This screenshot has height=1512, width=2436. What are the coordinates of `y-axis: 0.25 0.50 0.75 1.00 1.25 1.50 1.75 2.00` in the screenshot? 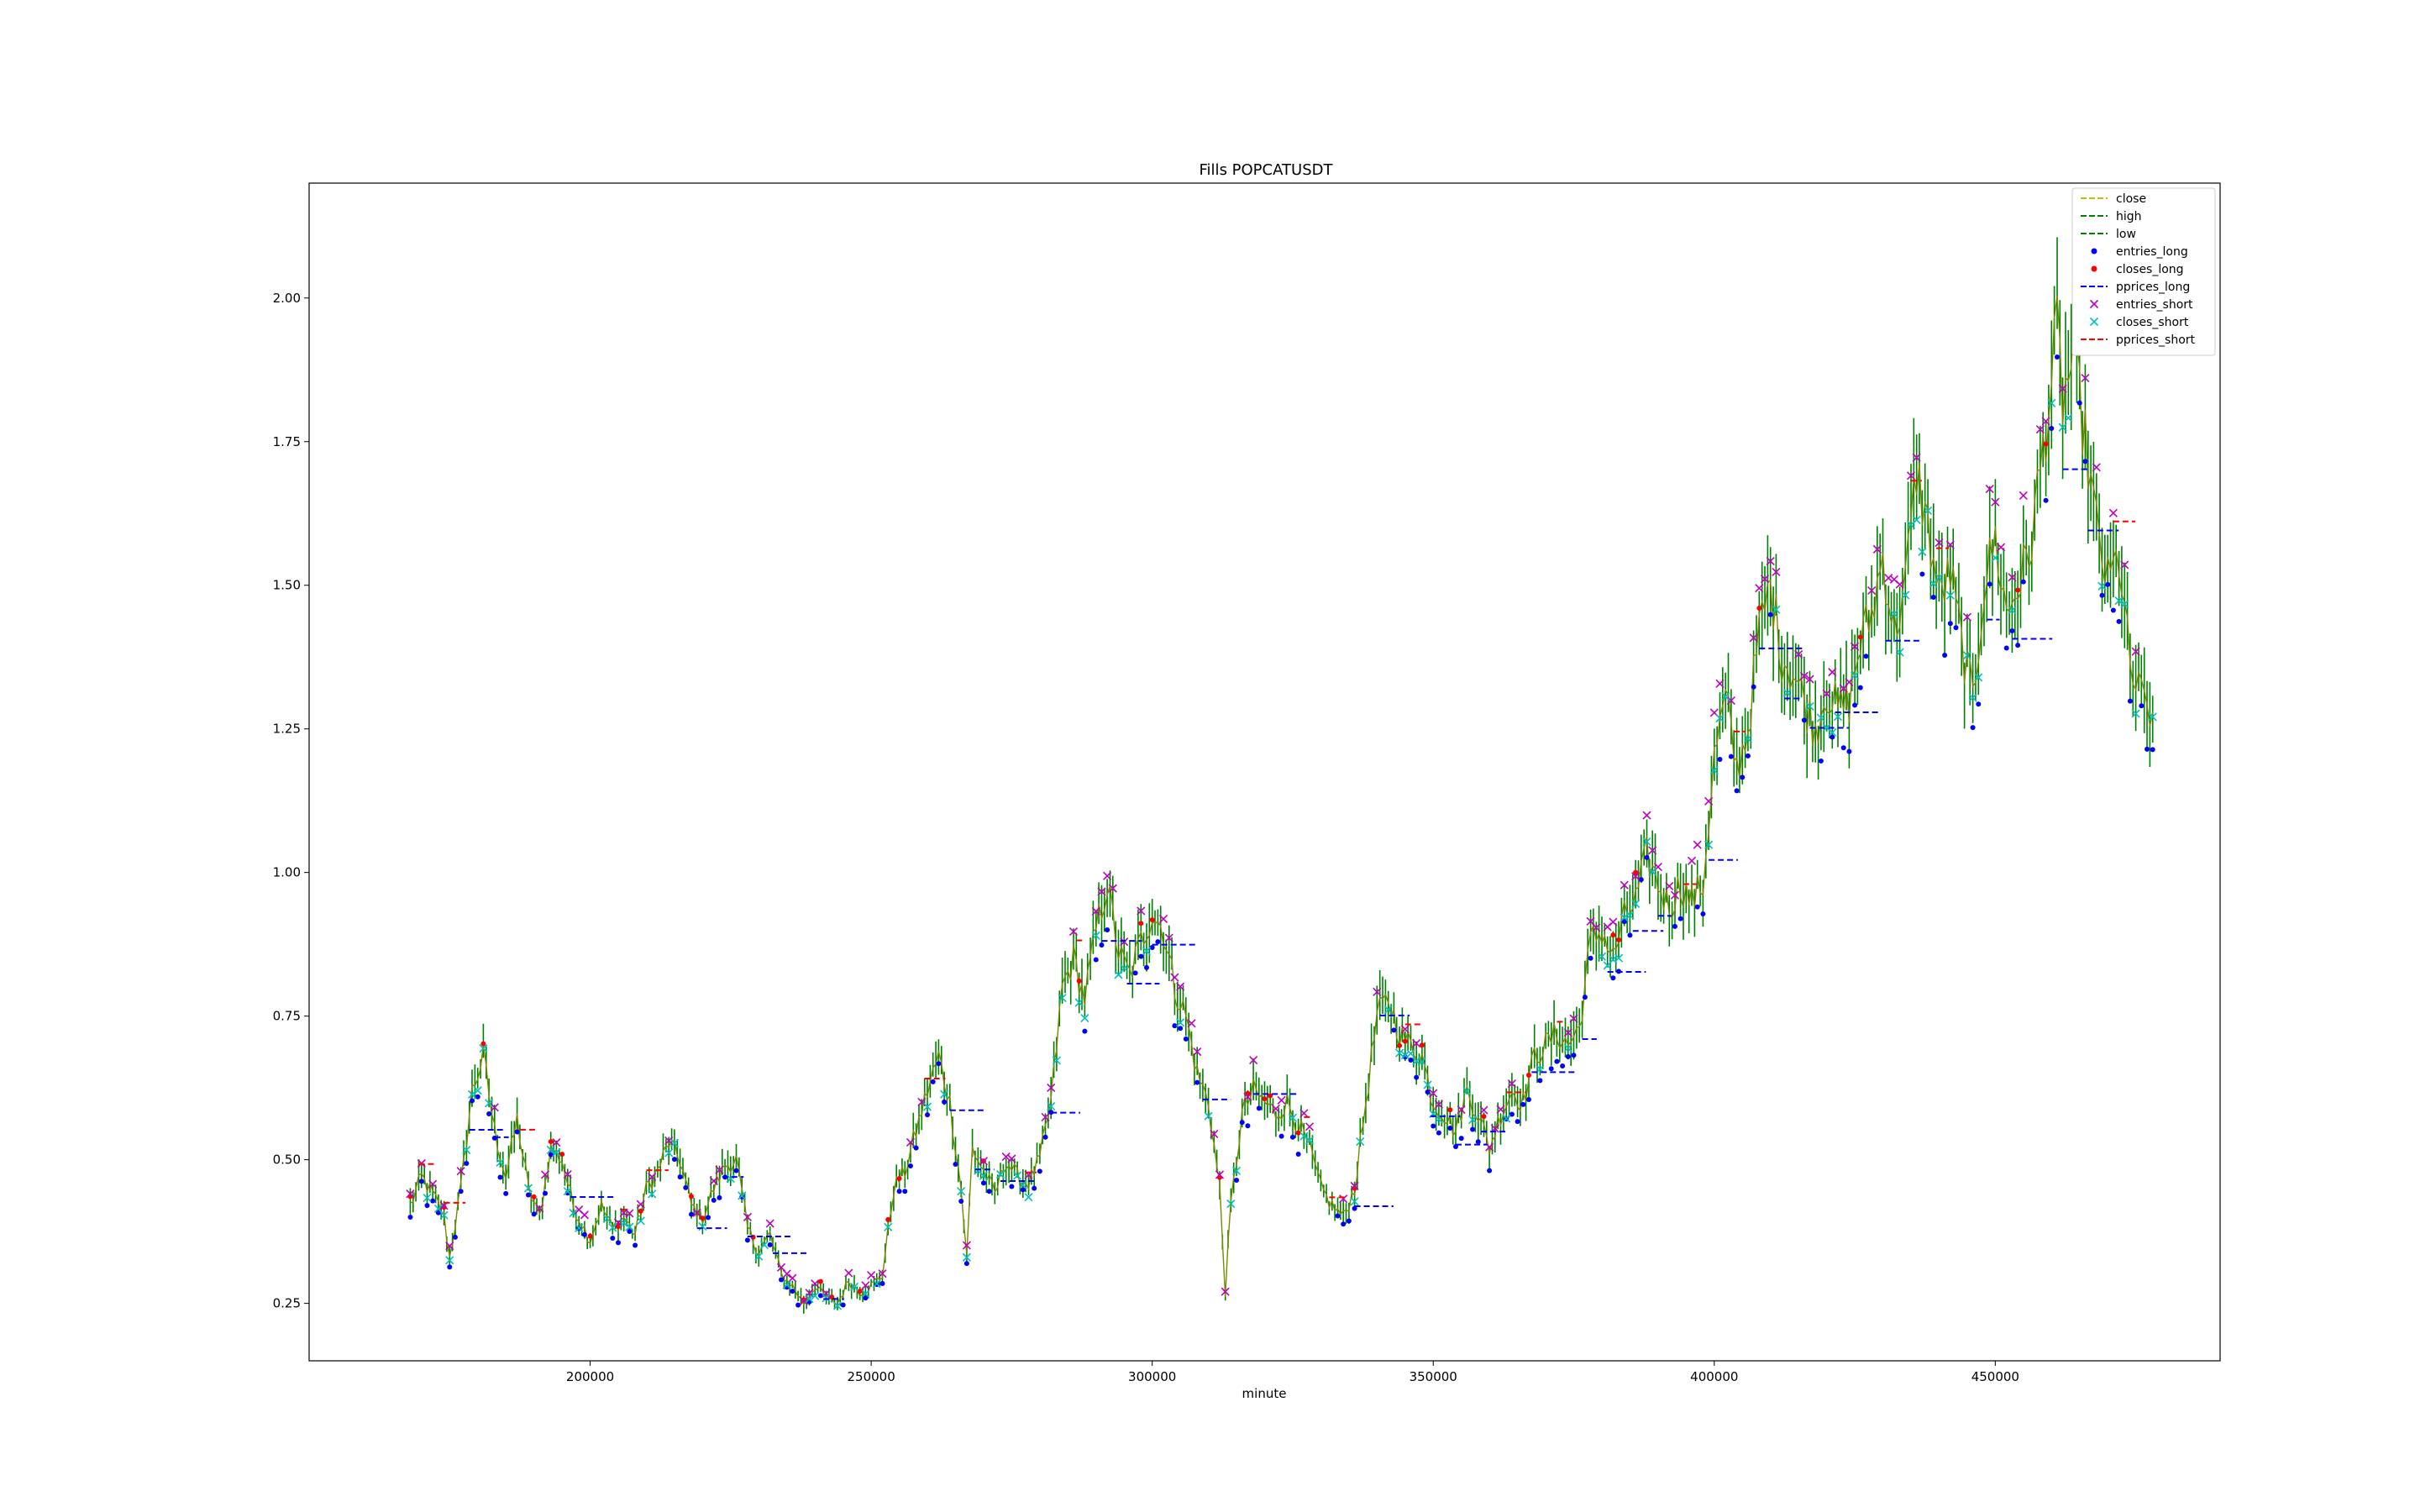 It's located at (291, 801).